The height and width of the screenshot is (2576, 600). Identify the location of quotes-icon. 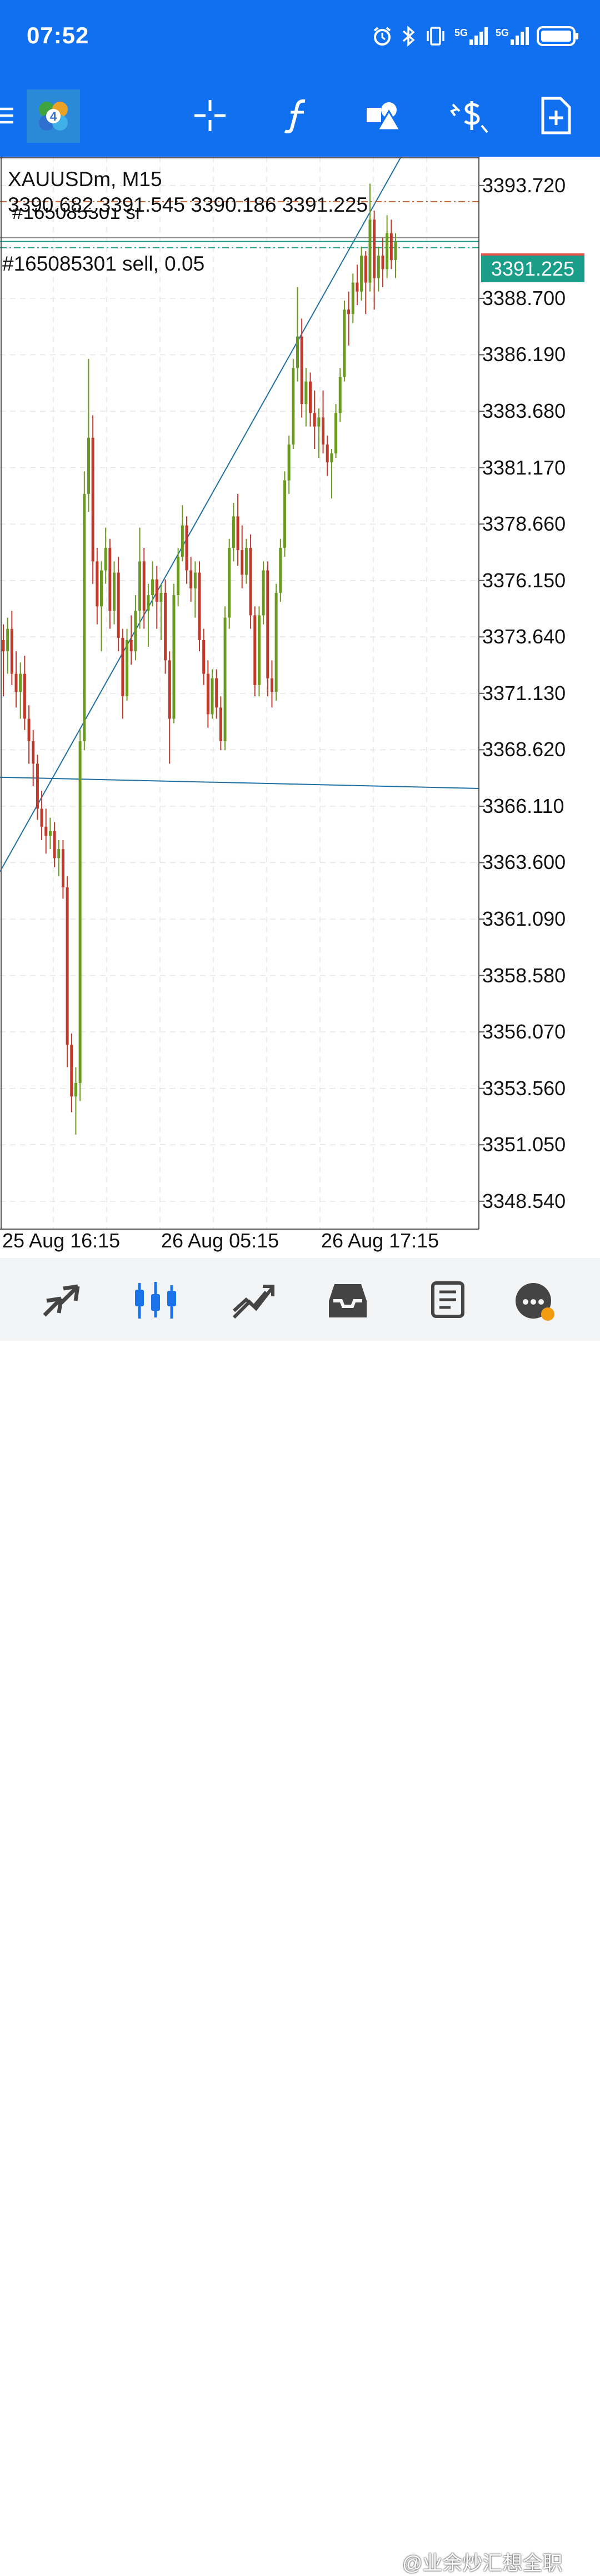
(61, 1301).